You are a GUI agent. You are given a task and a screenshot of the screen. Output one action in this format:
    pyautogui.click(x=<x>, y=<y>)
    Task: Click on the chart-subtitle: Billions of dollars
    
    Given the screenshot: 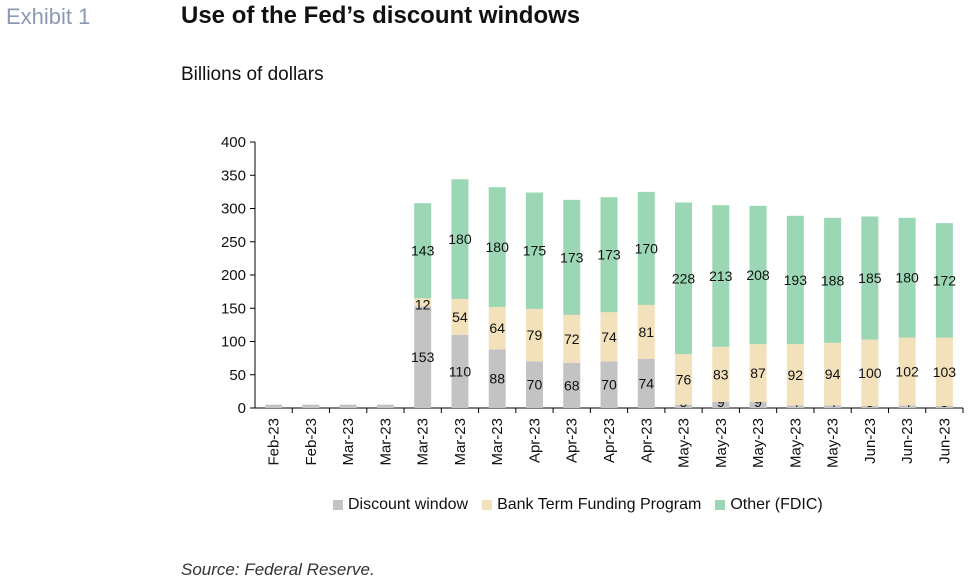 What is the action you would take?
    pyautogui.click(x=252, y=74)
    